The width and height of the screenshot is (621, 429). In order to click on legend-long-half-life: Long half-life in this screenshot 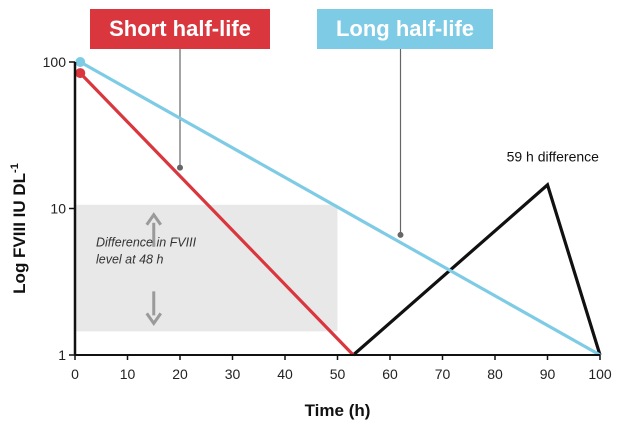, I will do `click(405, 29)`.